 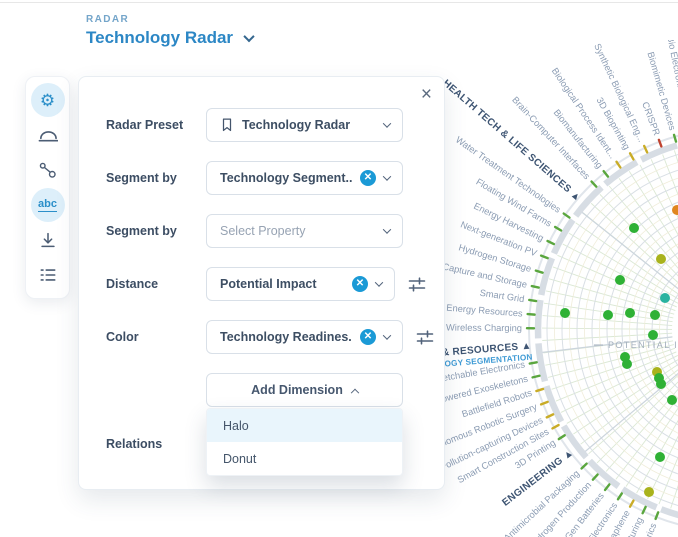 What do you see at coordinates (296, 125) in the screenshot?
I see `select-value: Technology Radar` at bounding box center [296, 125].